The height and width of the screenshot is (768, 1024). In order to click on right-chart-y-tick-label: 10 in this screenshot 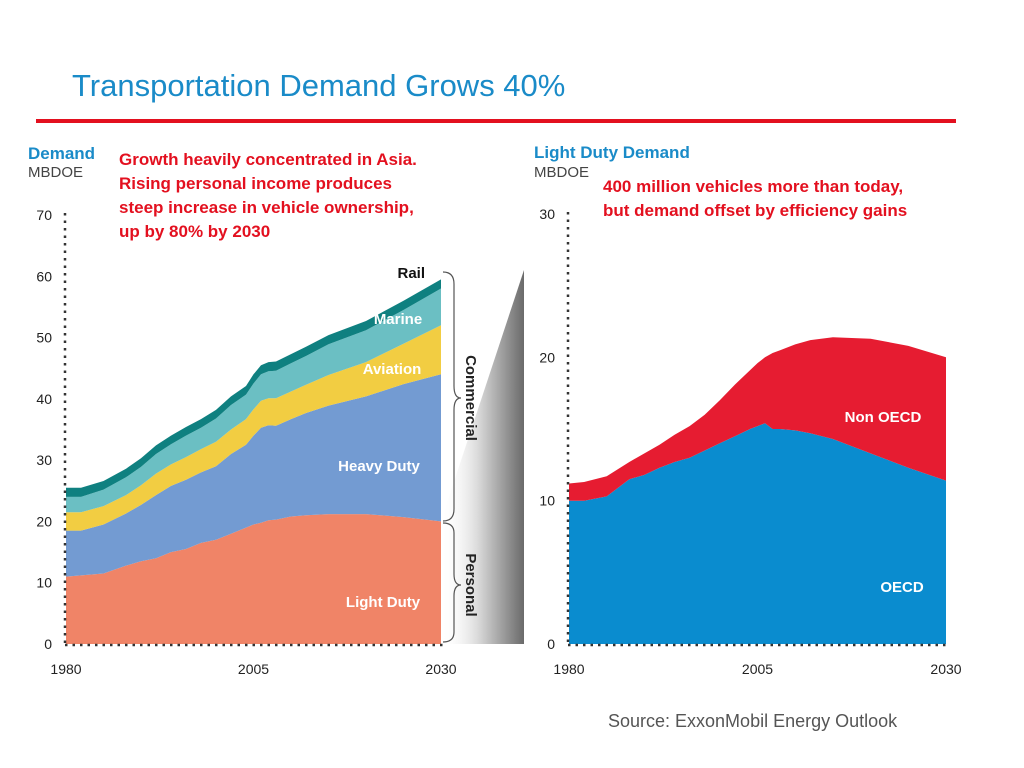, I will do `click(547, 501)`.